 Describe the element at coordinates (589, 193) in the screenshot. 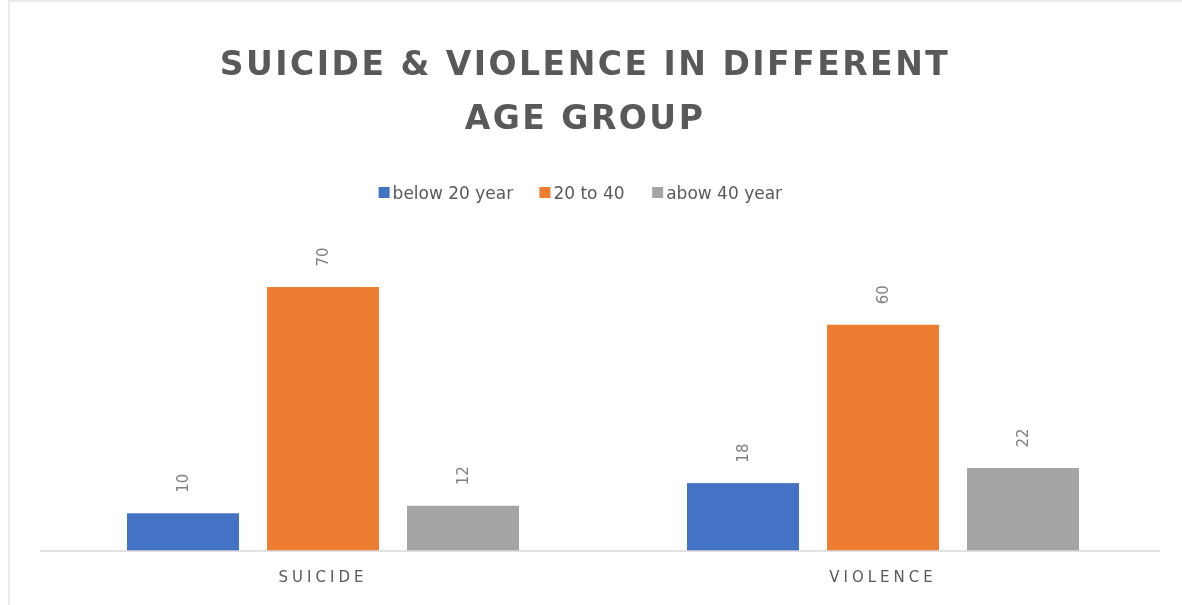

I see `legend-label: 20 to 40` at that location.